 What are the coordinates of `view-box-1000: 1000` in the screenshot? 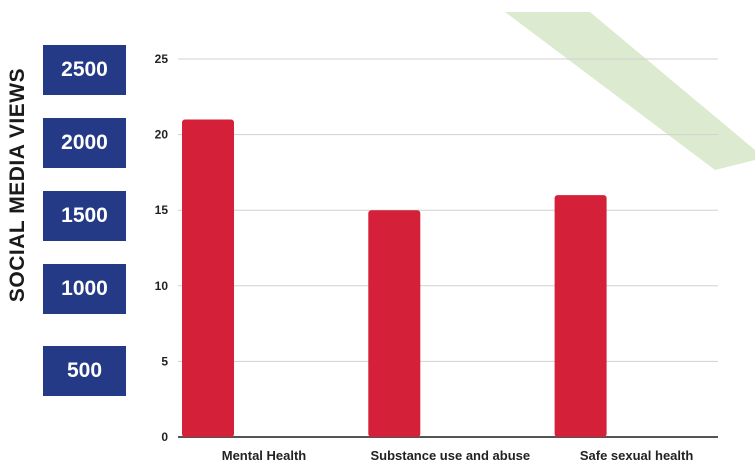 It's located at (84, 289).